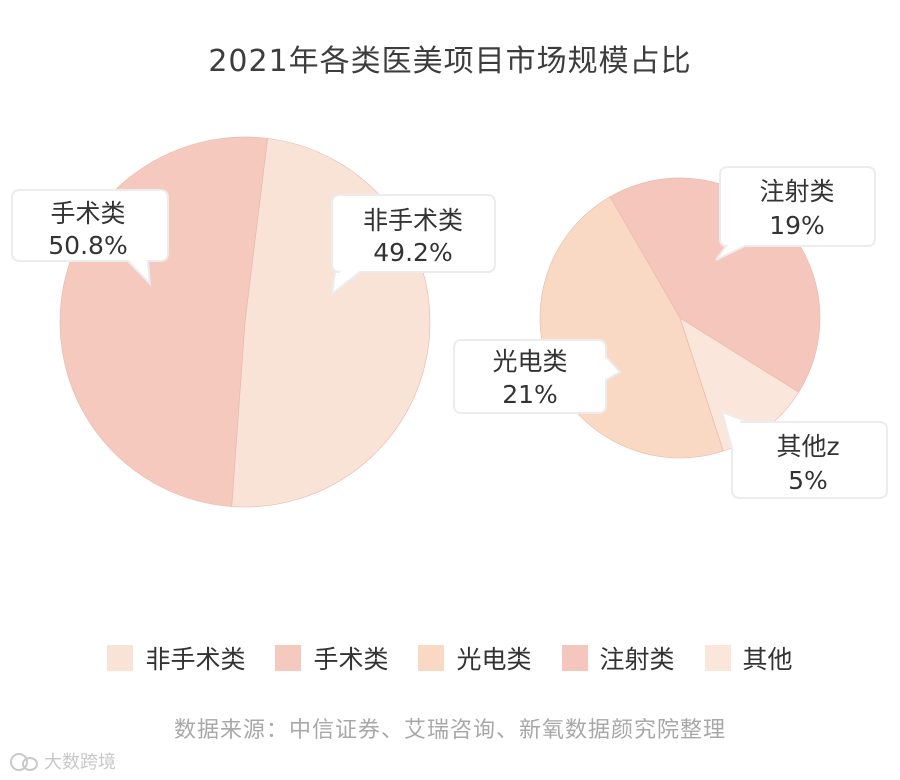 The image size is (900, 780). Describe the element at coordinates (87, 245) in the screenshot. I see `callout-surgical-value: 50.8%` at that location.